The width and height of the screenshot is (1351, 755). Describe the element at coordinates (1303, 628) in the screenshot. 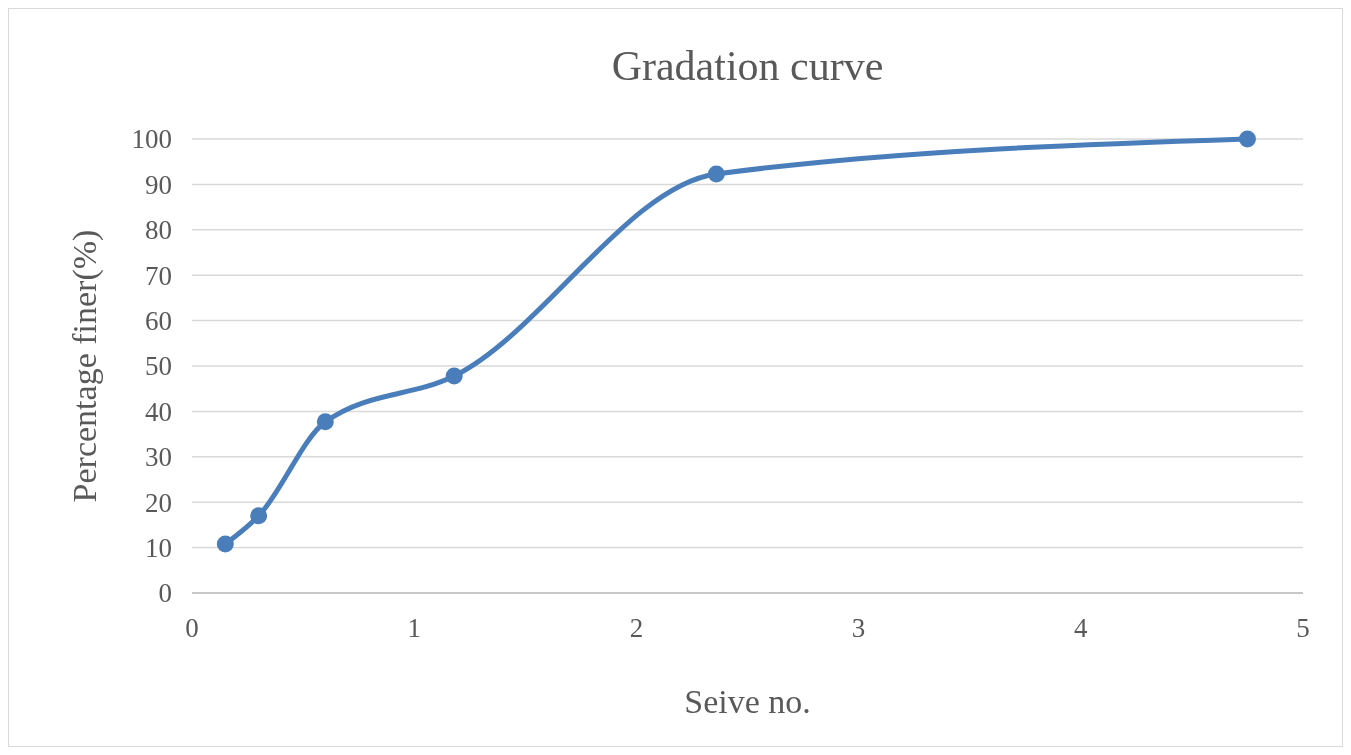

I see `x-tick-label: 5` at that location.